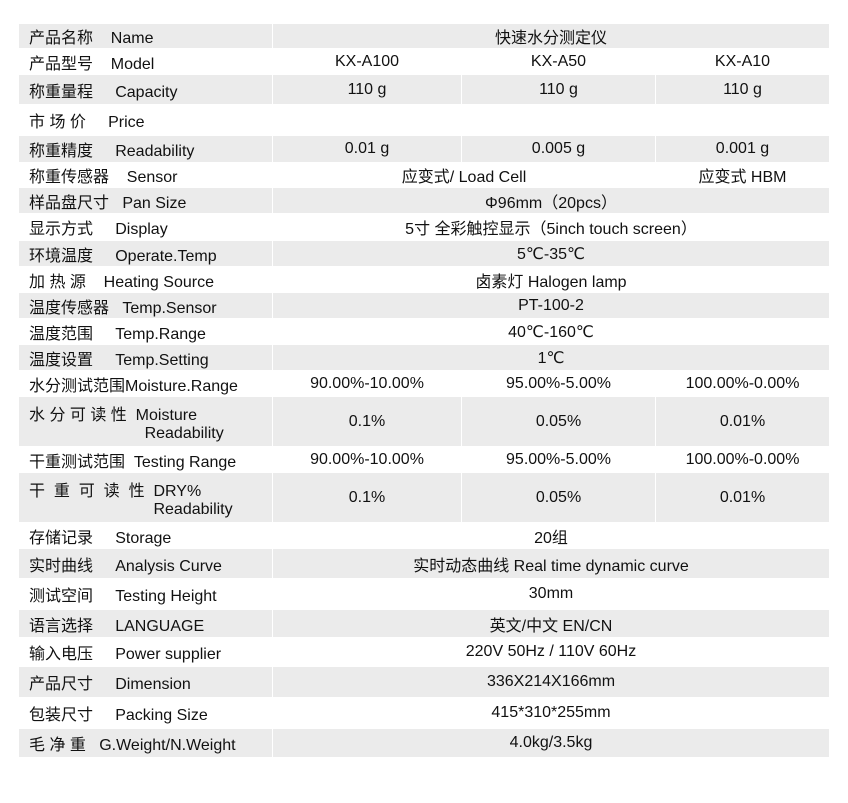 The width and height of the screenshot is (848, 803). I want to click on table-row: 称重精度 Readability 0.01 g 0.005 g 0.001 g, so click(424, 149).